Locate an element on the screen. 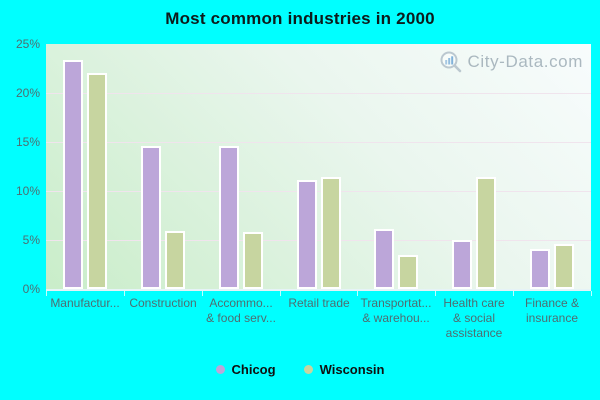  legend-swatch-chicog is located at coordinates (220, 369).